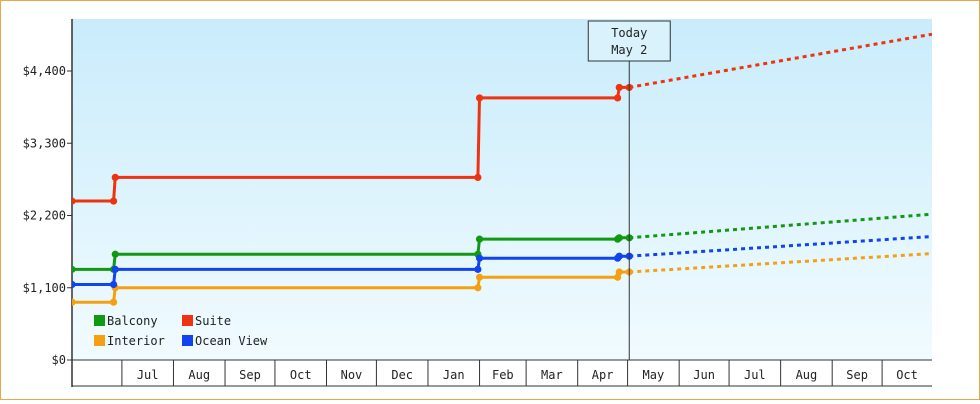 The height and width of the screenshot is (404, 980). I want to click on legend-label: Suite, so click(213, 321).